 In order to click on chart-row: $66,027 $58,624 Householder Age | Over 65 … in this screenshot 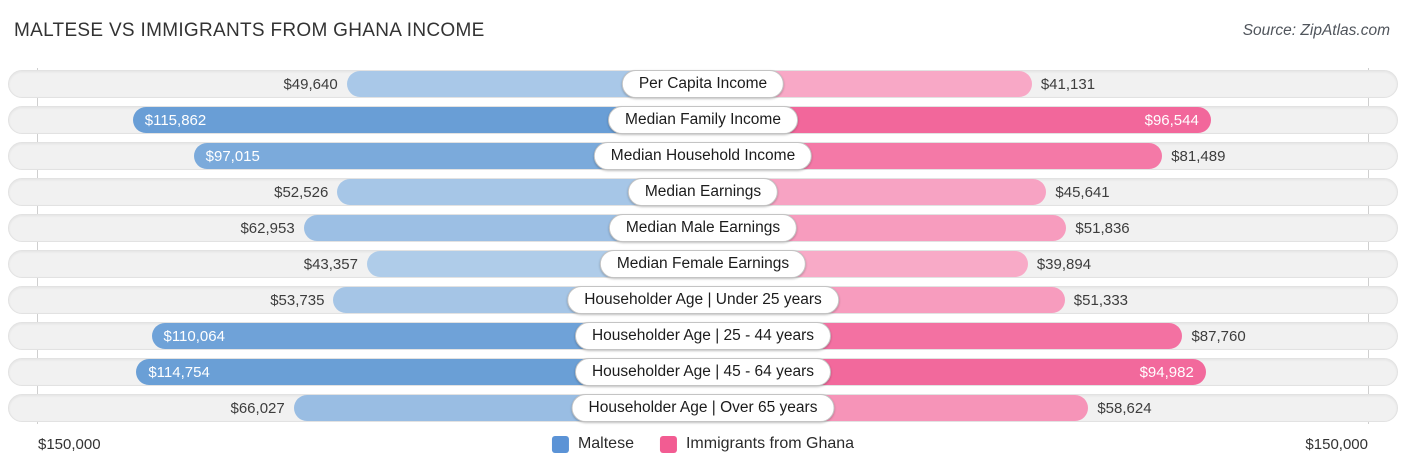, I will do `click(703, 408)`.